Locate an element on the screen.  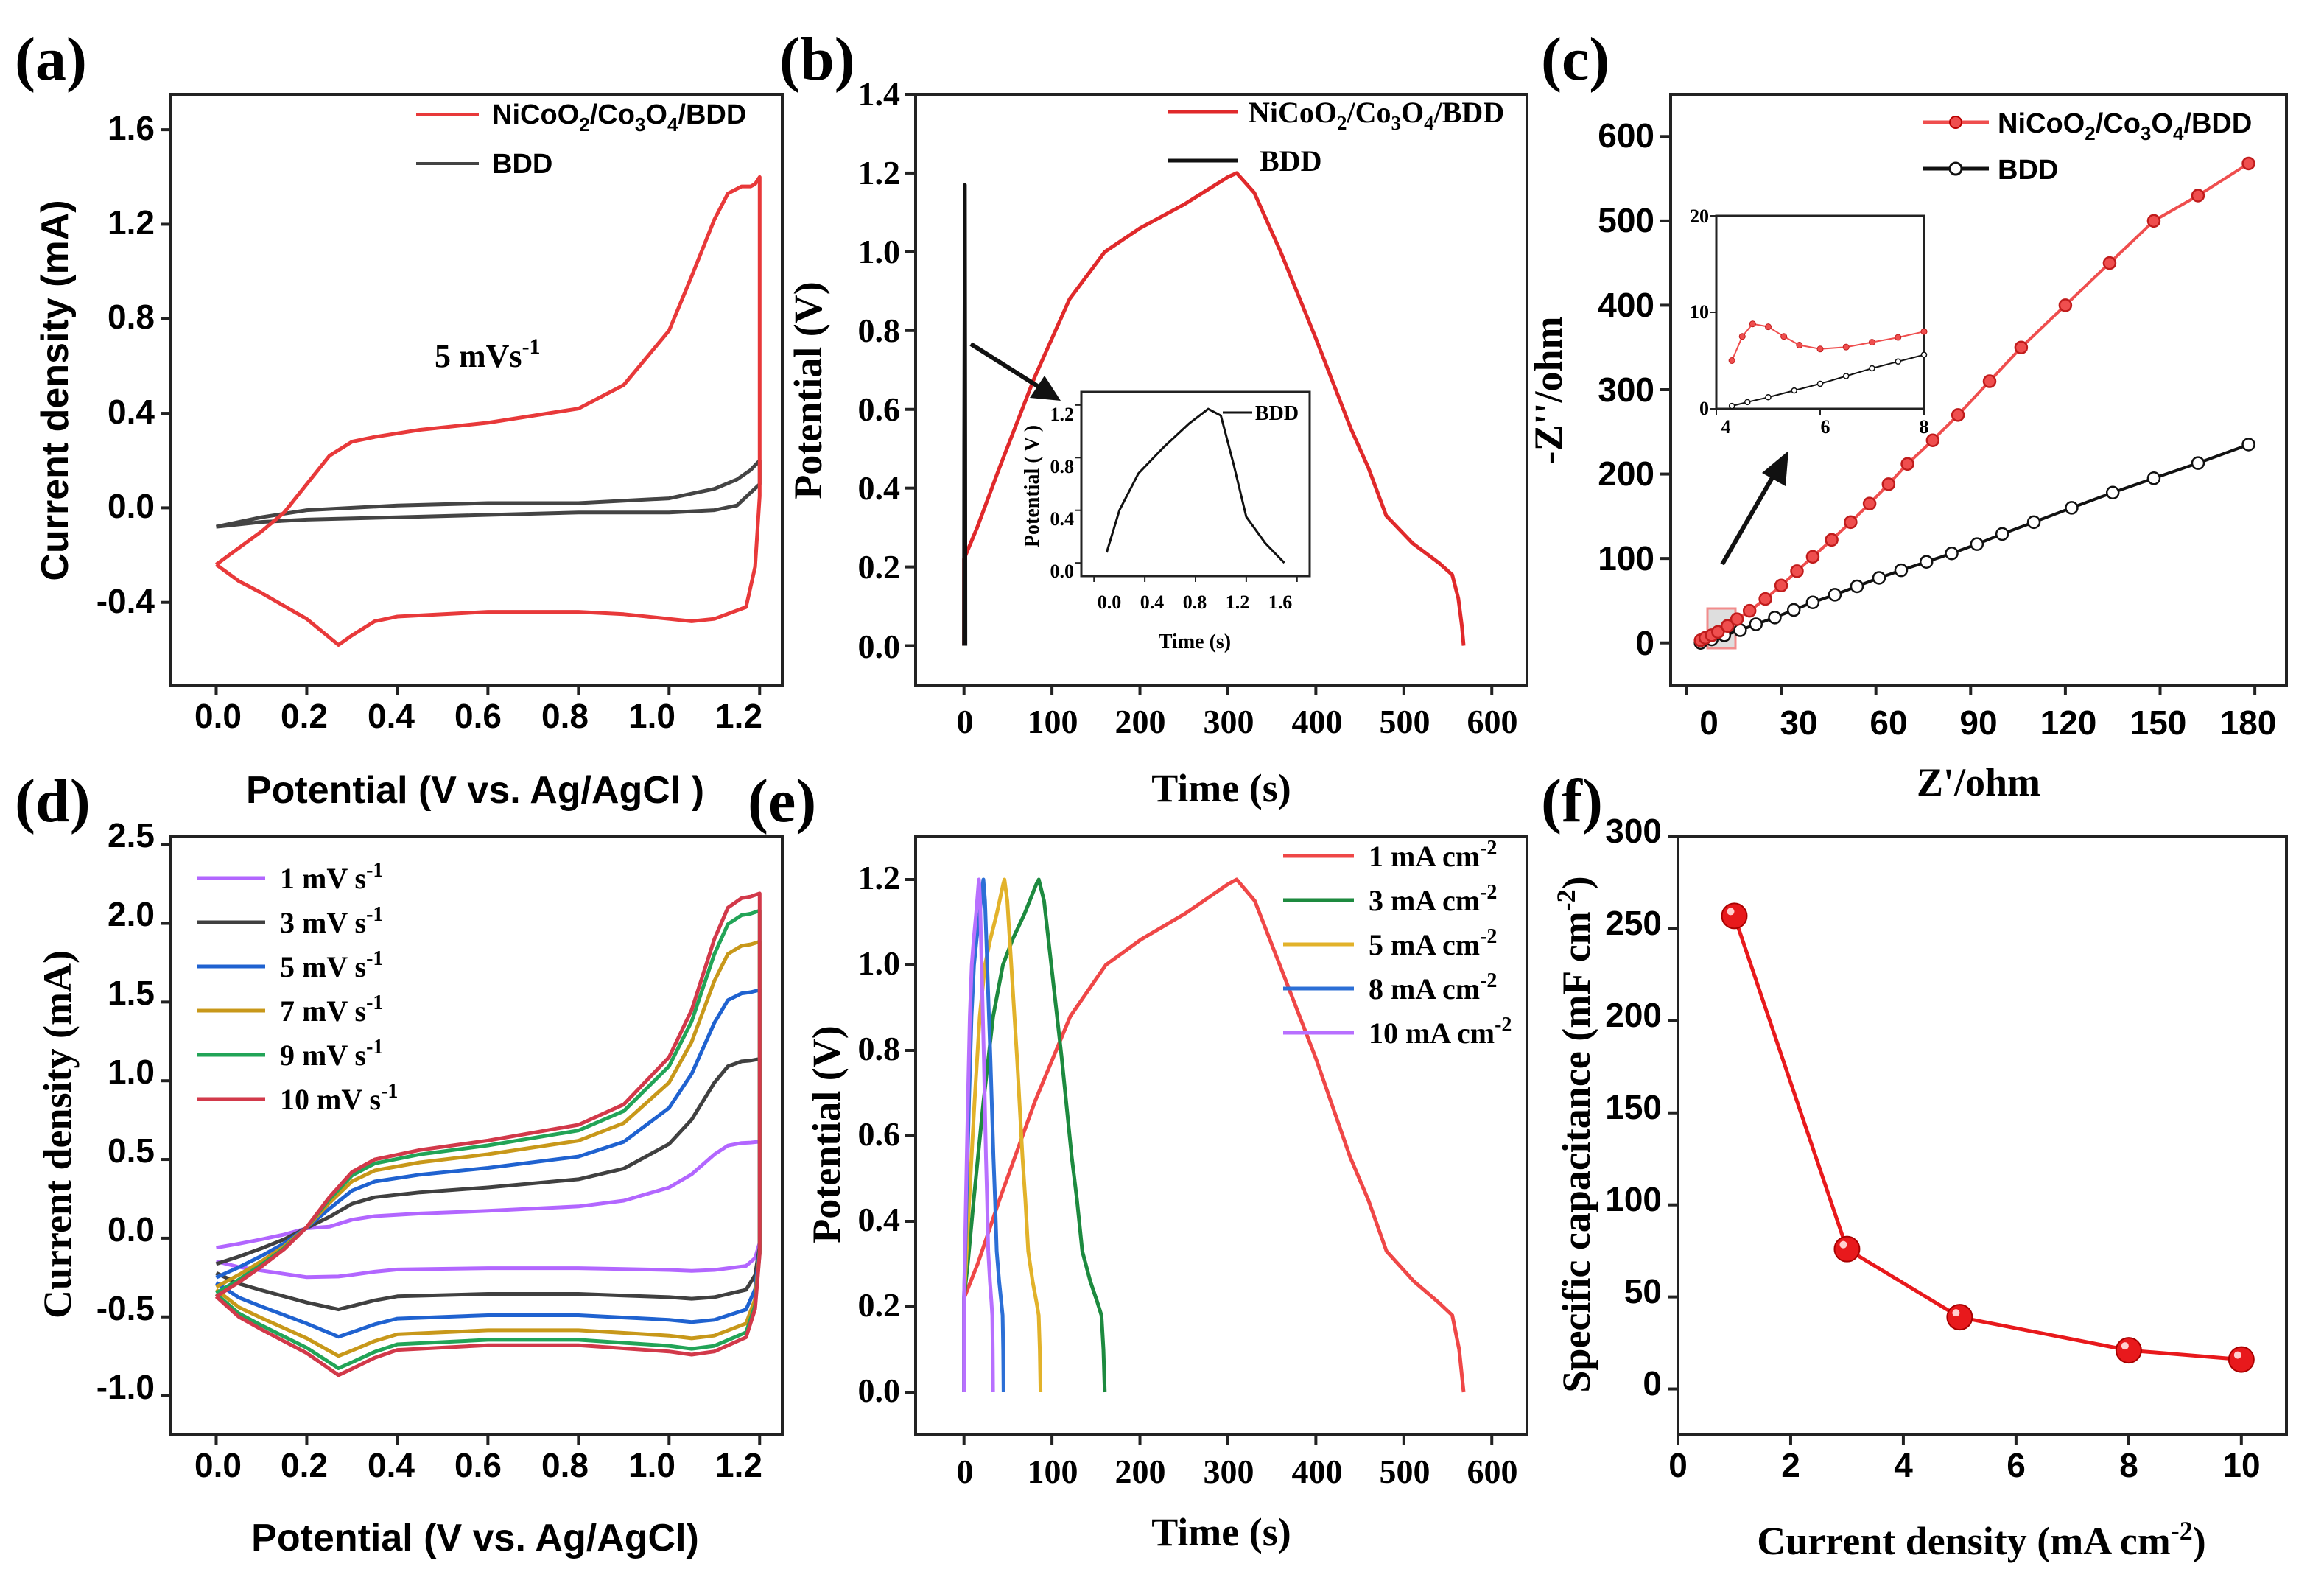
ylabel-b: Potential (V) is located at coordinates (808, 390).